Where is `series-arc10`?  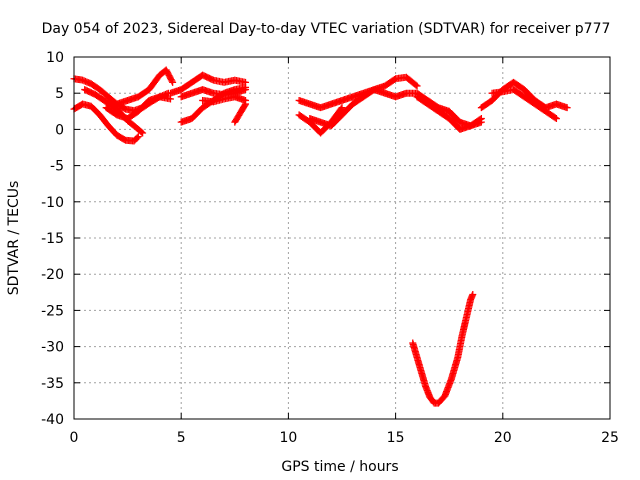
series-arc10 is located at coordinates (240, 113).